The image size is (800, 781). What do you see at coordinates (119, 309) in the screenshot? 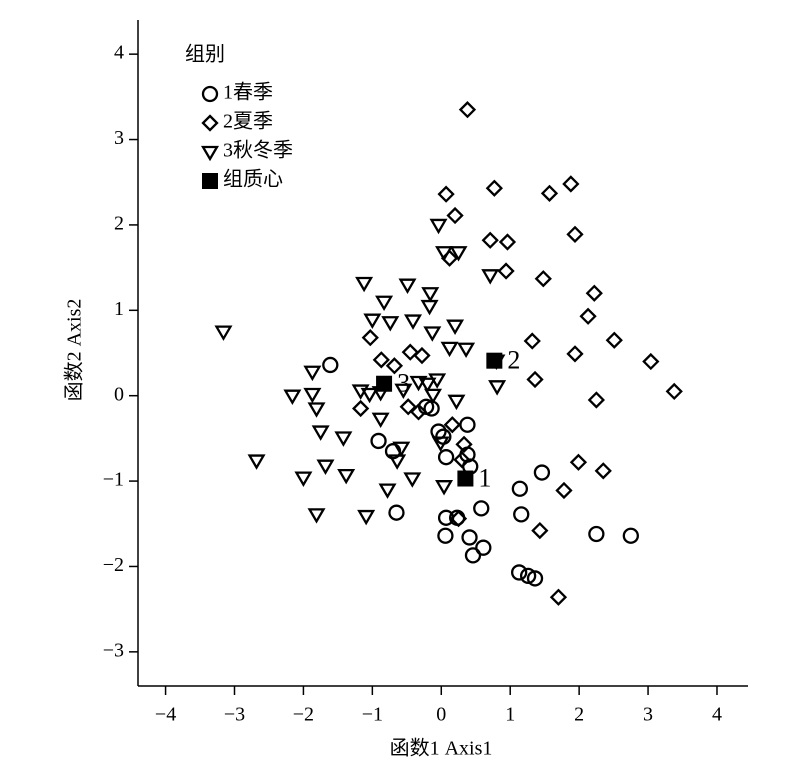
I see `y-tick-label: 1` at bounding box center [119, 309].